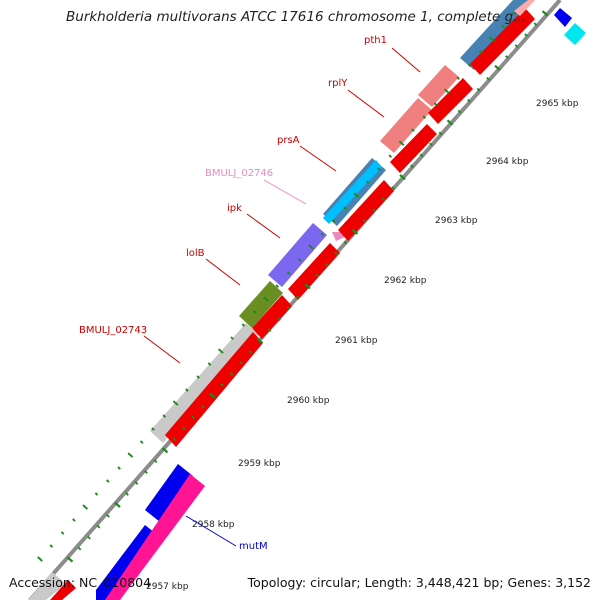 This screenshot has width=600, height=600. Describe the element at coordinates (223, 272) in the screenshot. I see `leader-line-lolB` at that location.